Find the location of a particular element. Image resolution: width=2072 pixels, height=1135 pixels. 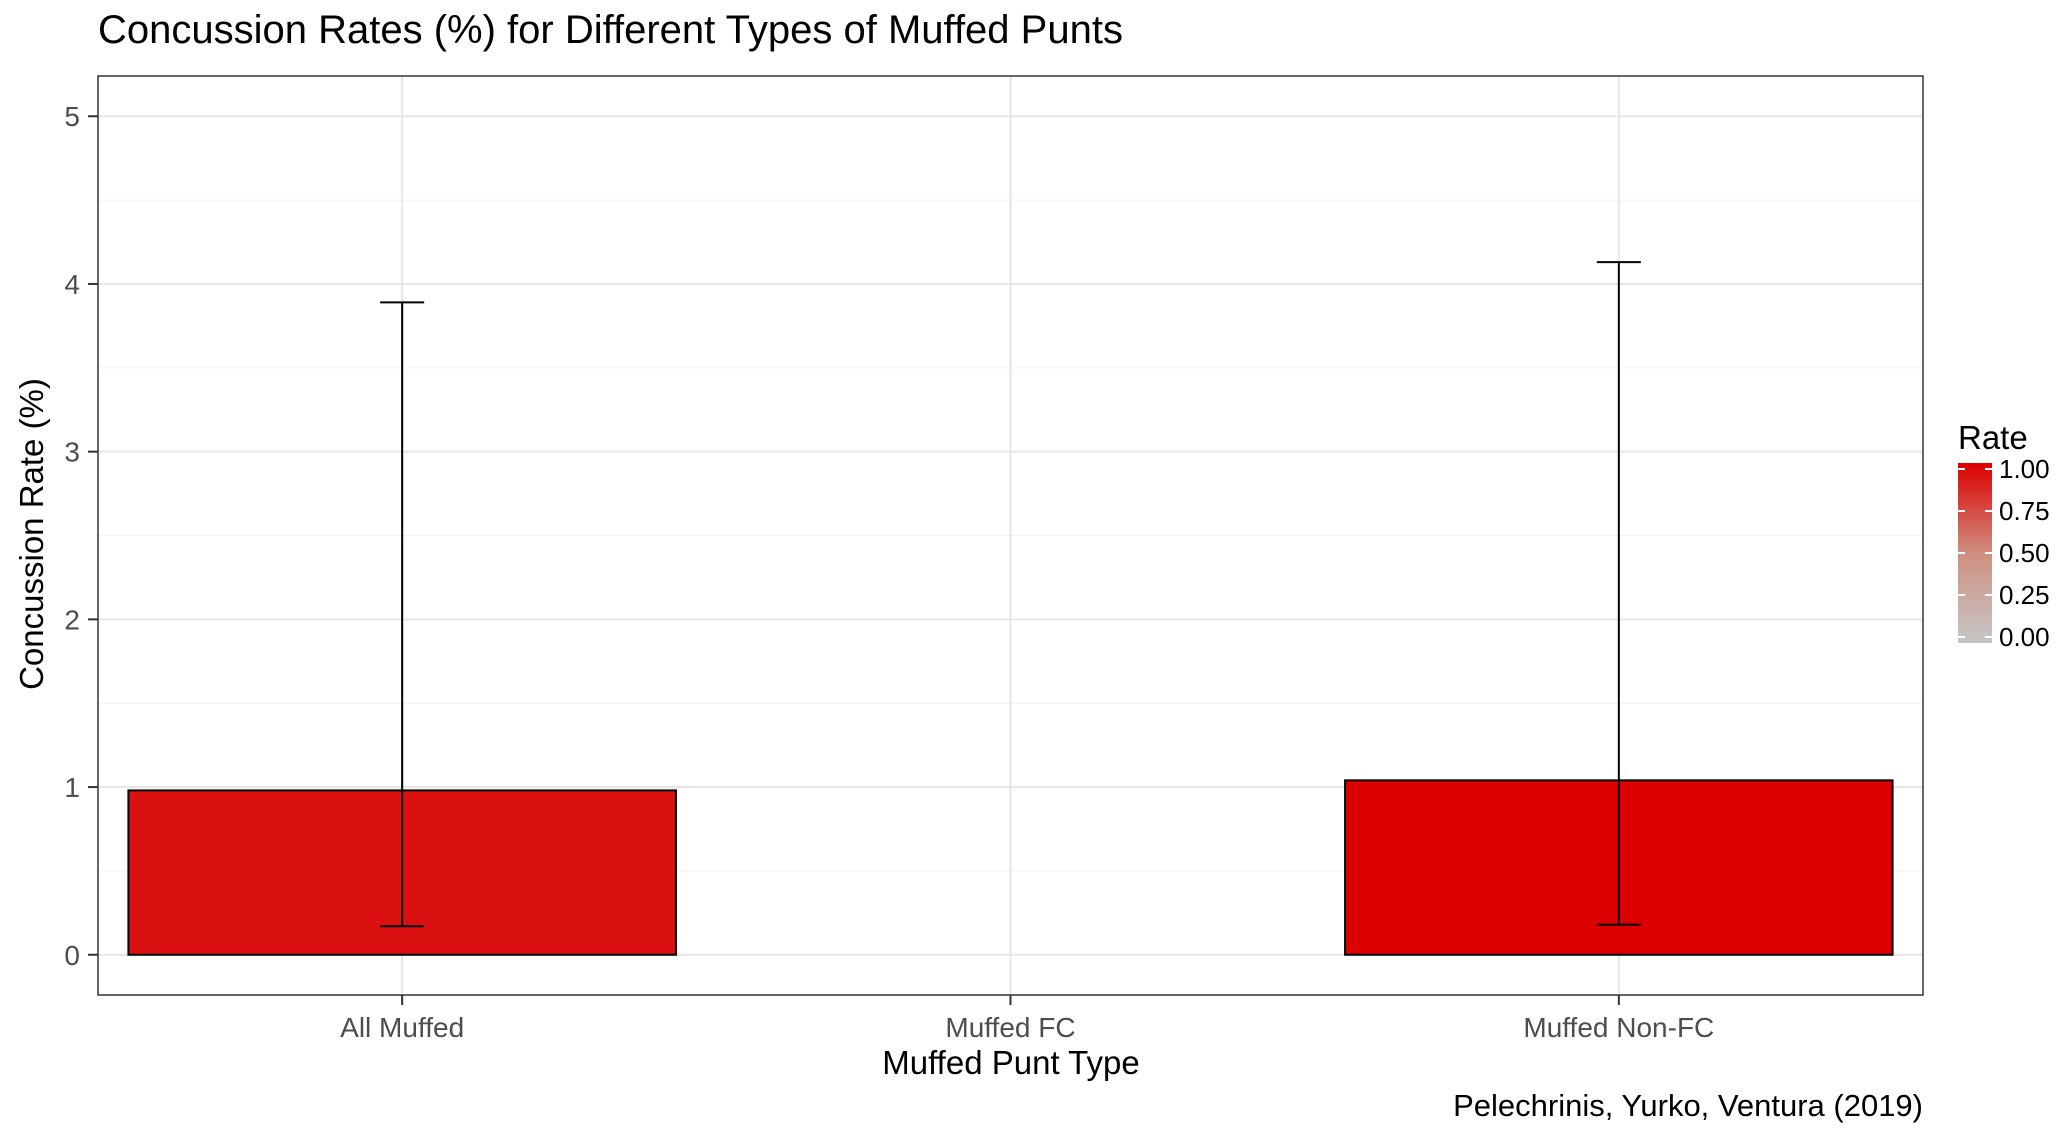

legend-tick-label: 1.00 is located at coordinates (2024, 469).